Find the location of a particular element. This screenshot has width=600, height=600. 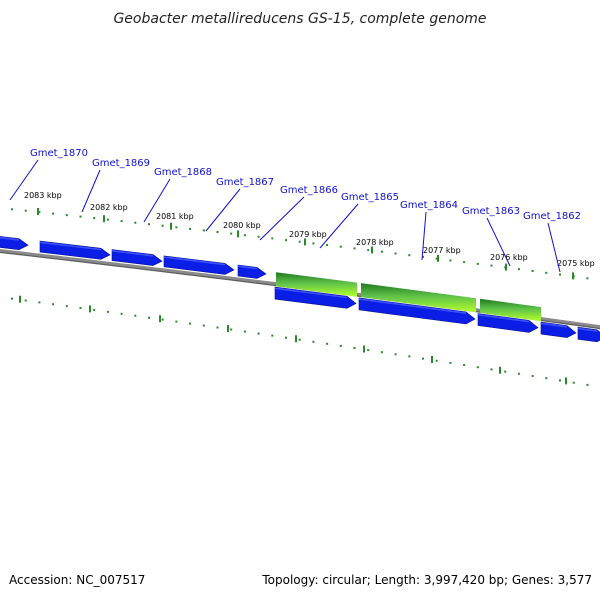

gene-label: Gmet_1862 is located at coordinates (552, 216).